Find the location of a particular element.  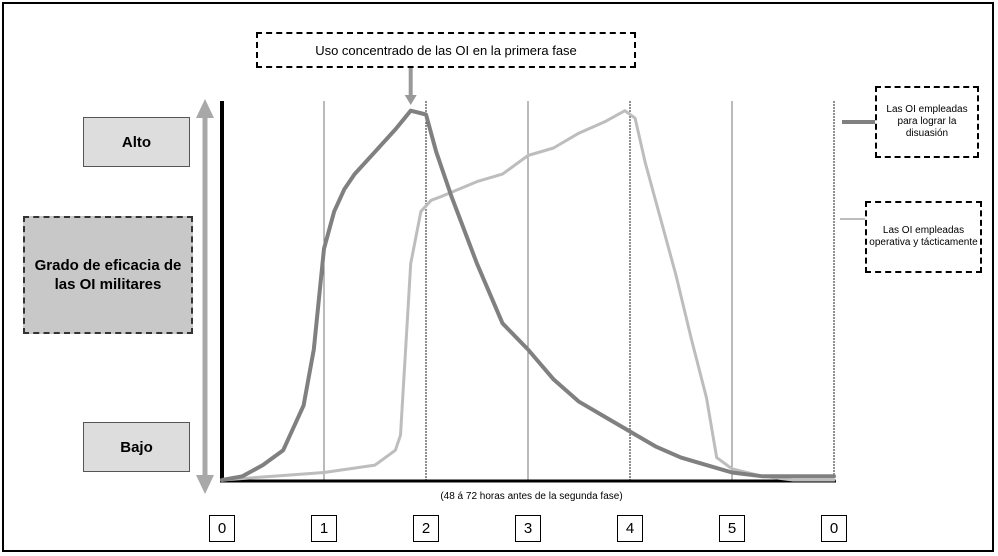

x-tick-label: 2 is located at coordinates (426, 528).